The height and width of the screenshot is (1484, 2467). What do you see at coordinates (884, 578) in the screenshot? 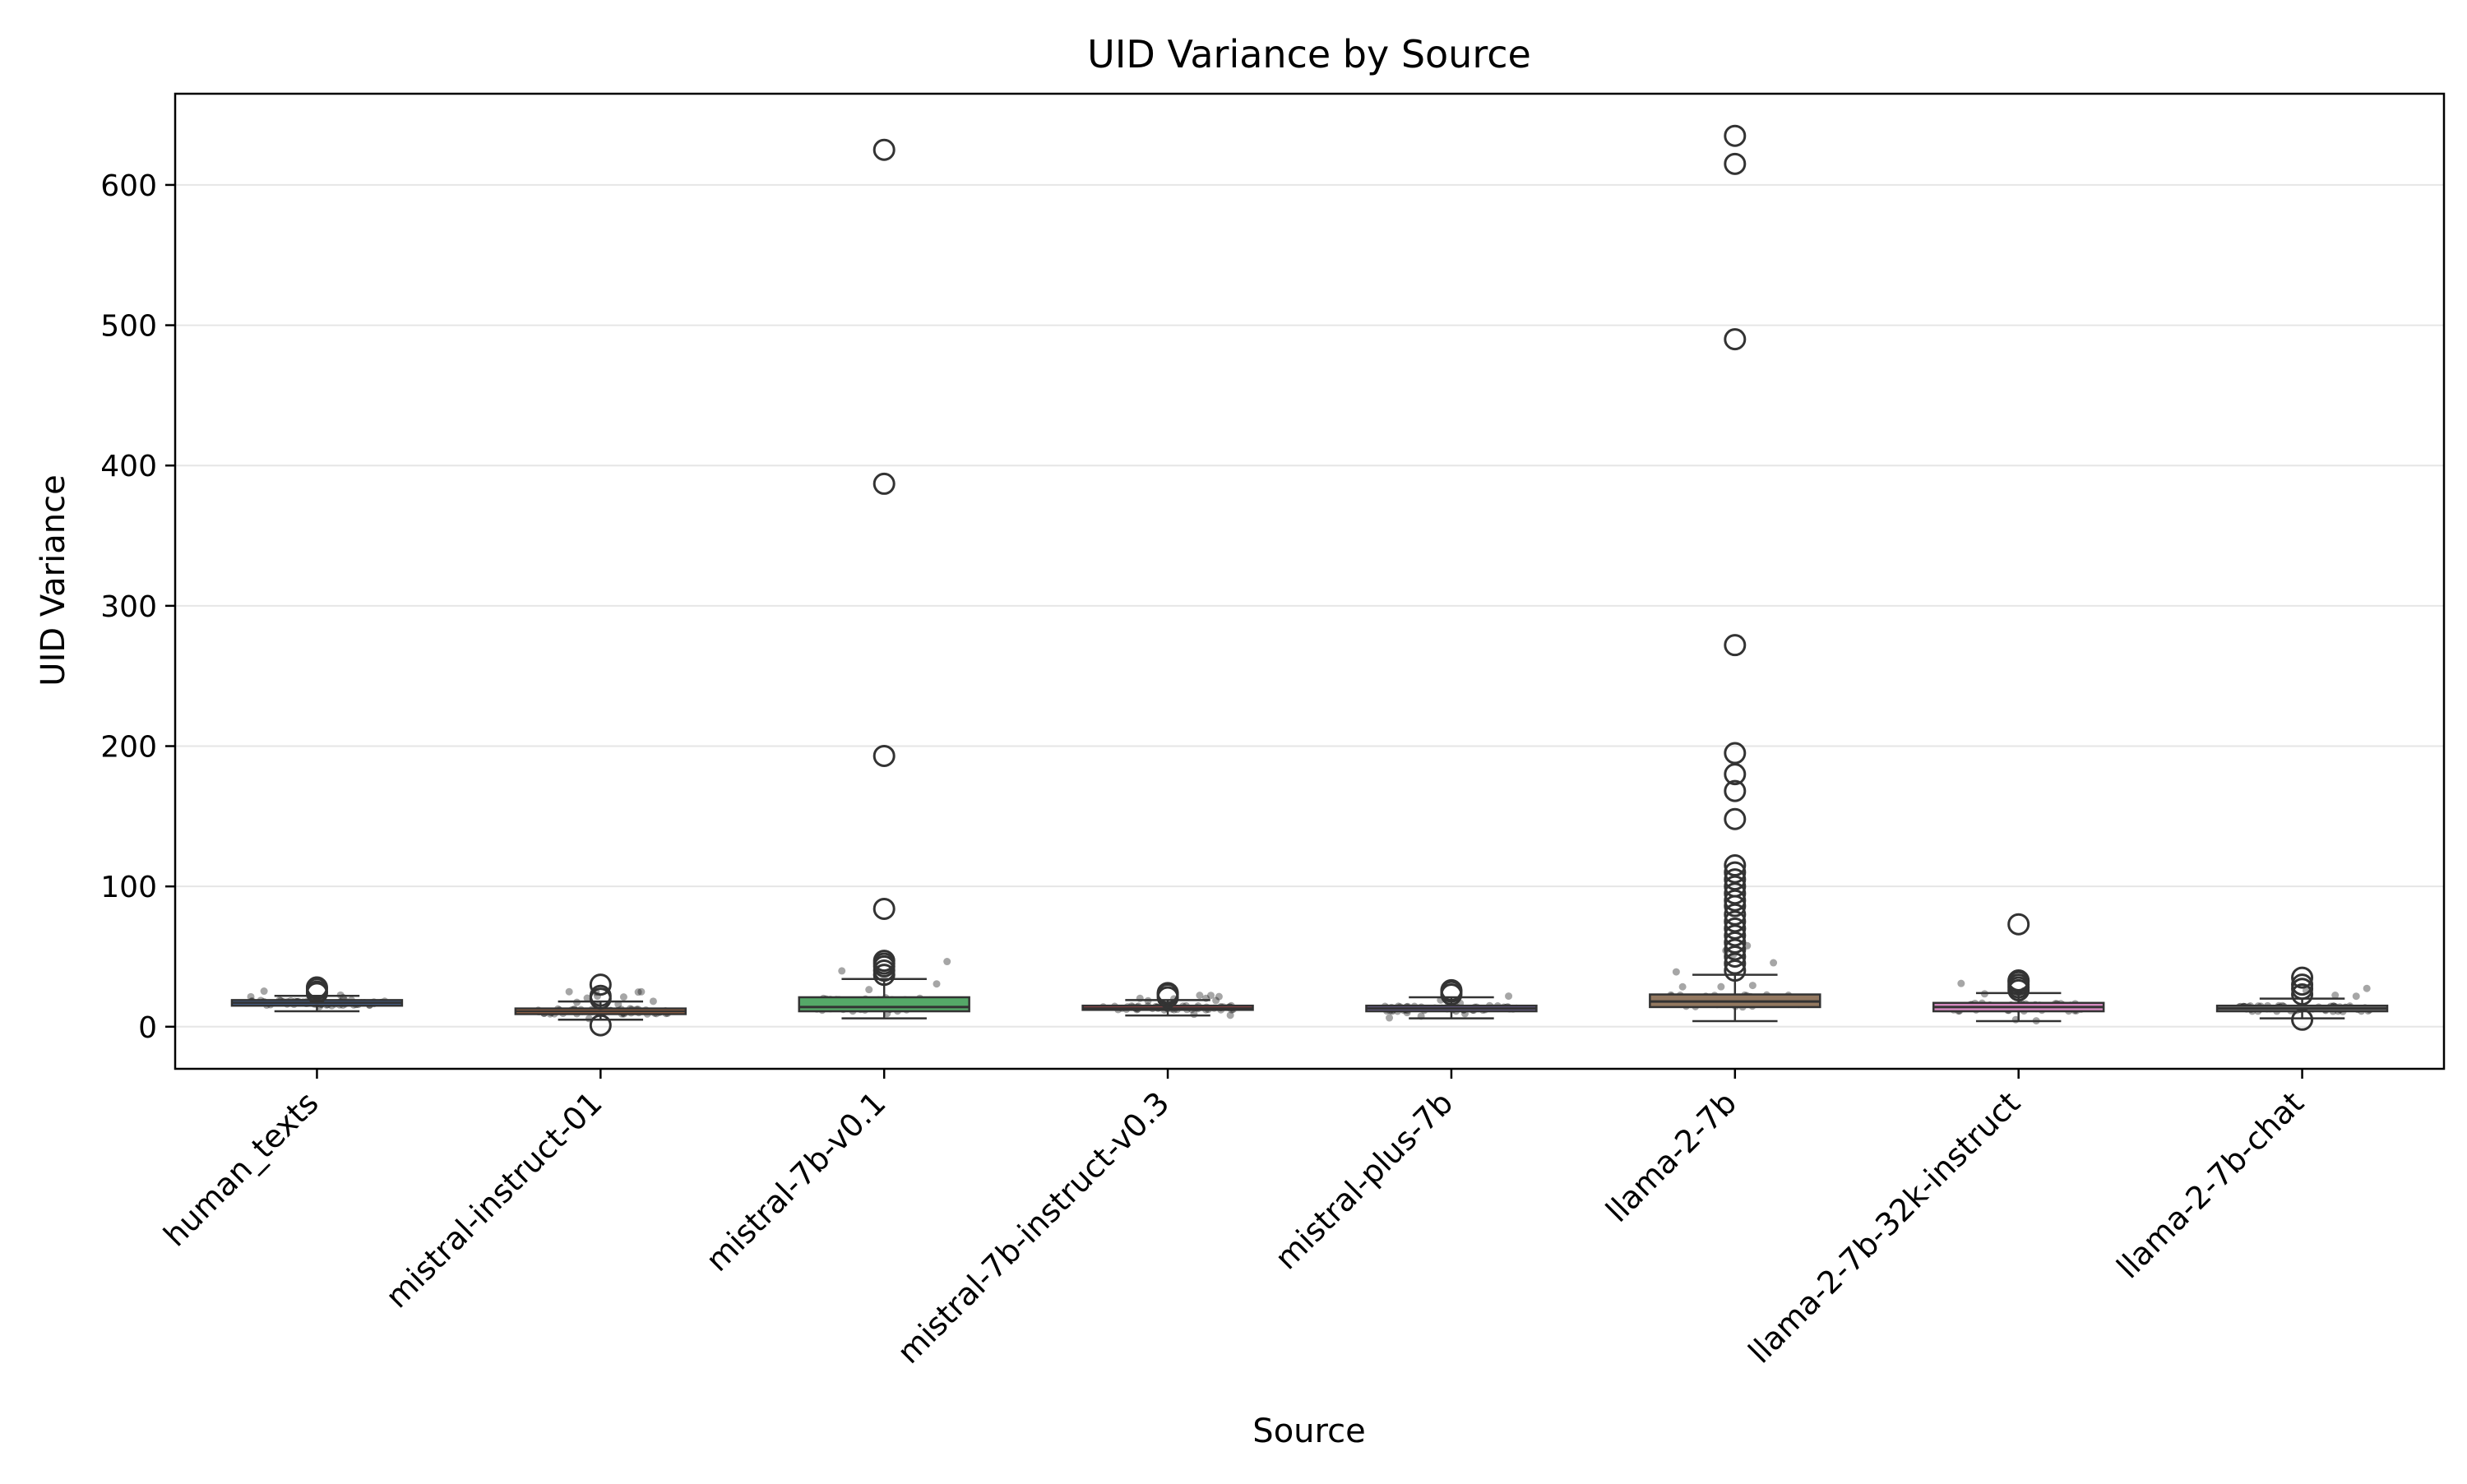
I see `box-group-mistral-7b-v0.1` at bounding box center [884, 578].